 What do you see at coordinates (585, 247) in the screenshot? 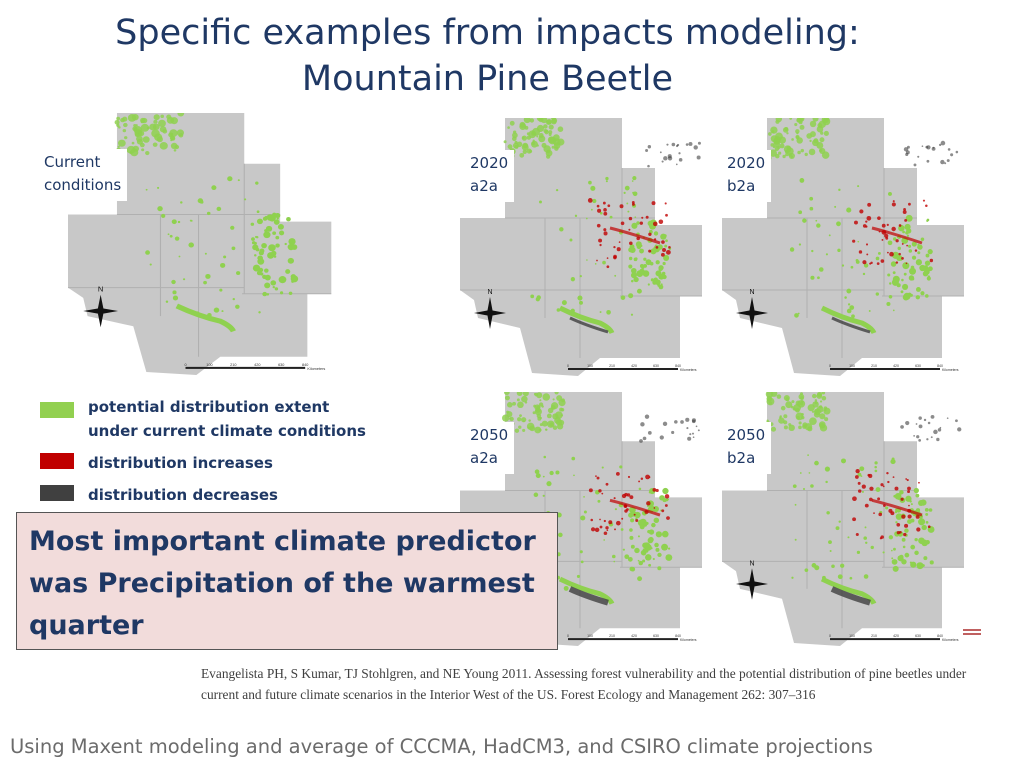
I see `map-2020-a2a: N 0 100 210 420 630 840 Kilometers 2020 a2a` at bounding box center [585, 247].